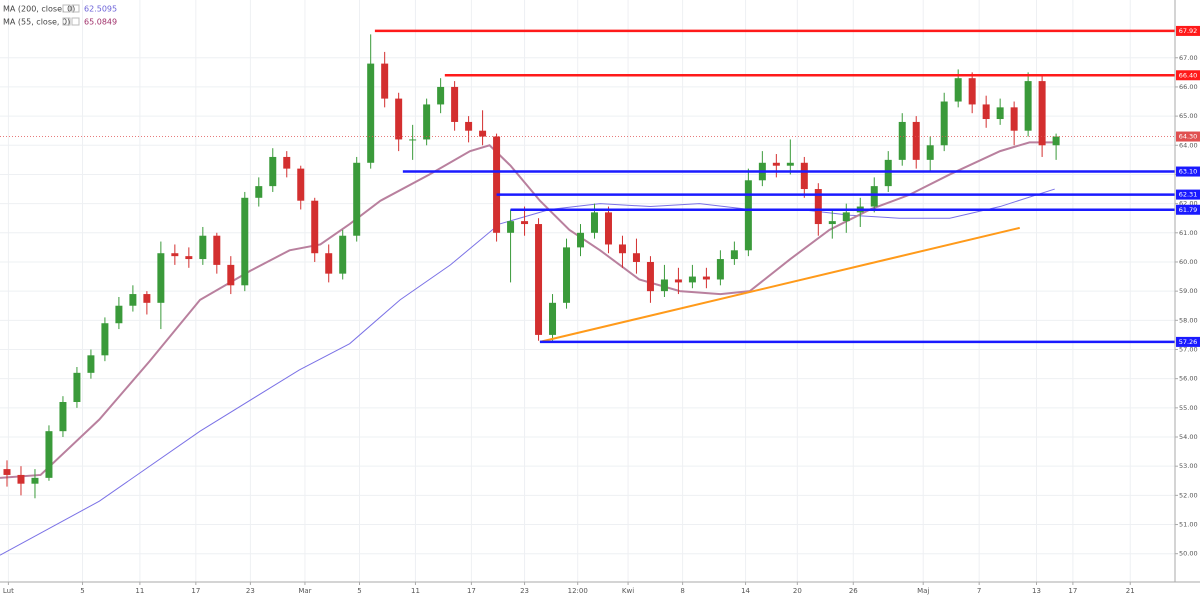  What do you see at coordinates (304, 591) in the screenshot?
I see `x-tick-label: Mar` at bounding box center [304, 591].